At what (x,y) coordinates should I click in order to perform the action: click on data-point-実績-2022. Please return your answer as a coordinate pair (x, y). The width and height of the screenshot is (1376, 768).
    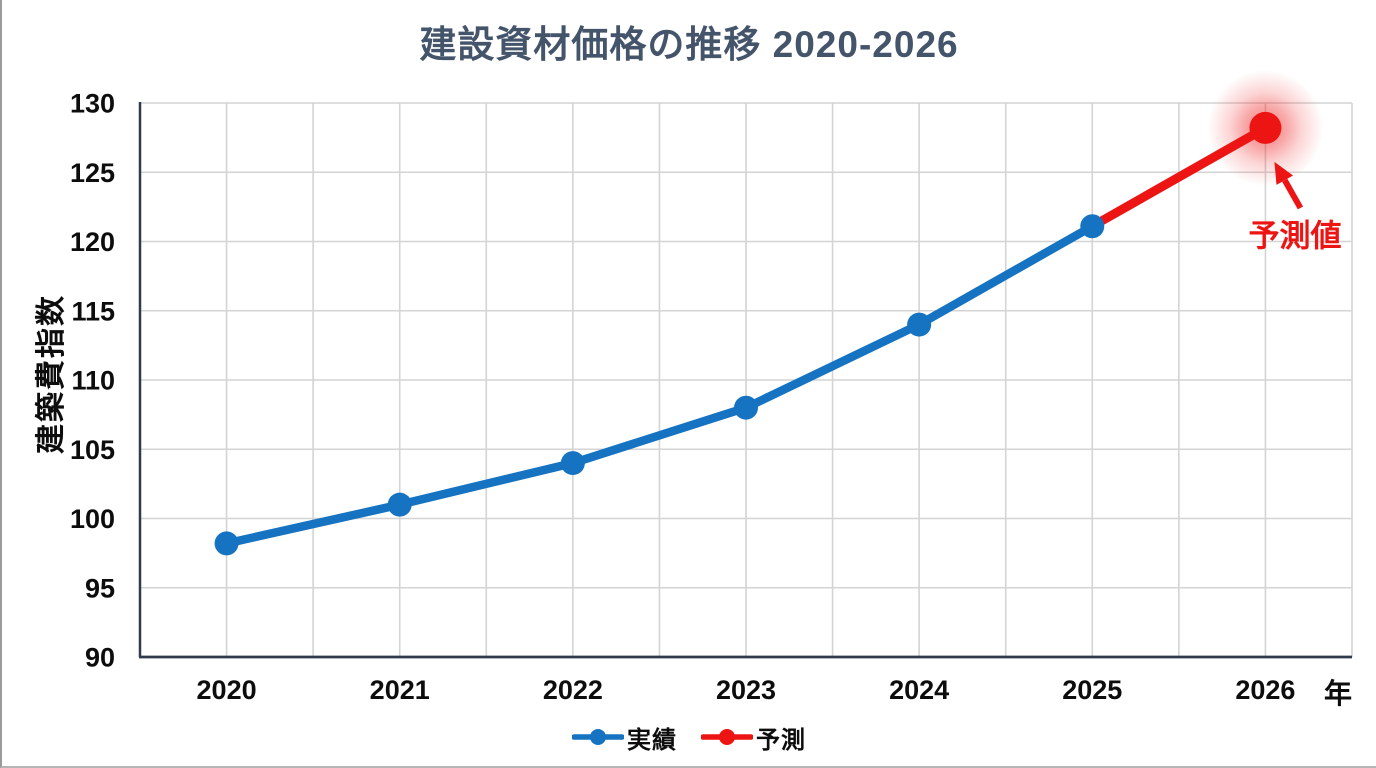
    Looking at the image, I should click on (572, 463).